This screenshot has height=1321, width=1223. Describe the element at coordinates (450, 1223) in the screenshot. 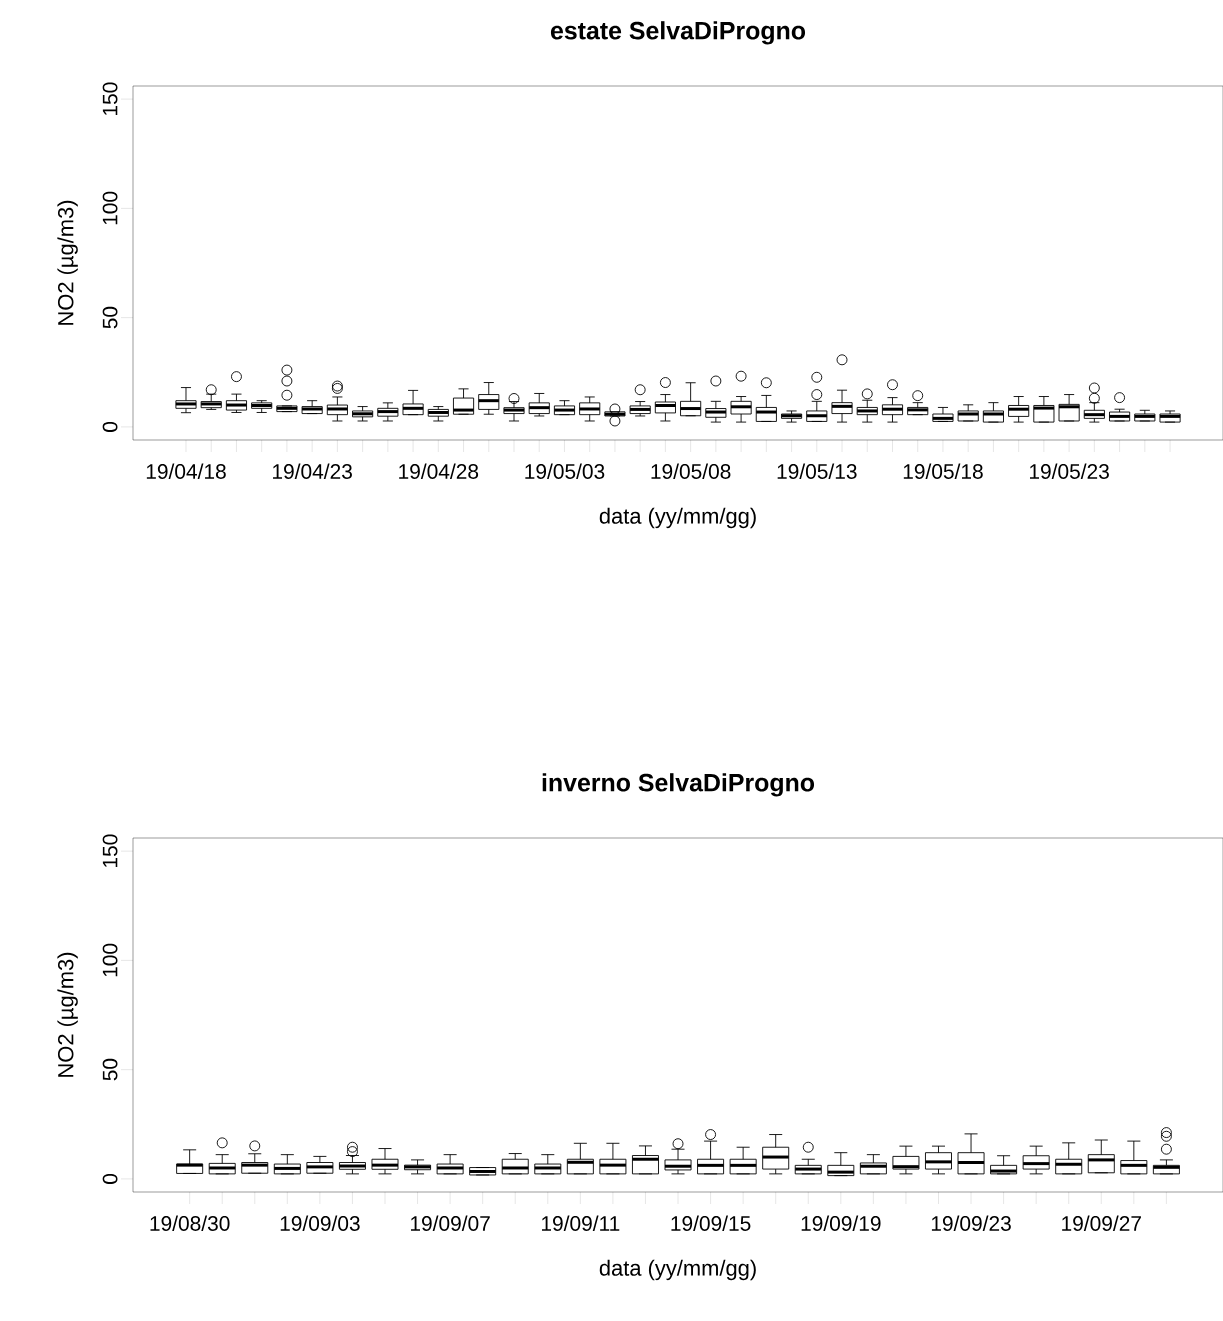

I see `x-tick-label: 19/09/07` at that location.